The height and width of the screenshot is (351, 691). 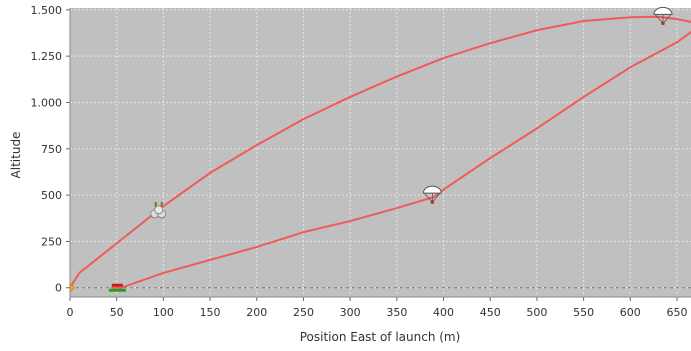 I want to click on x-tick-label: 350, so click(x=396, y=312).